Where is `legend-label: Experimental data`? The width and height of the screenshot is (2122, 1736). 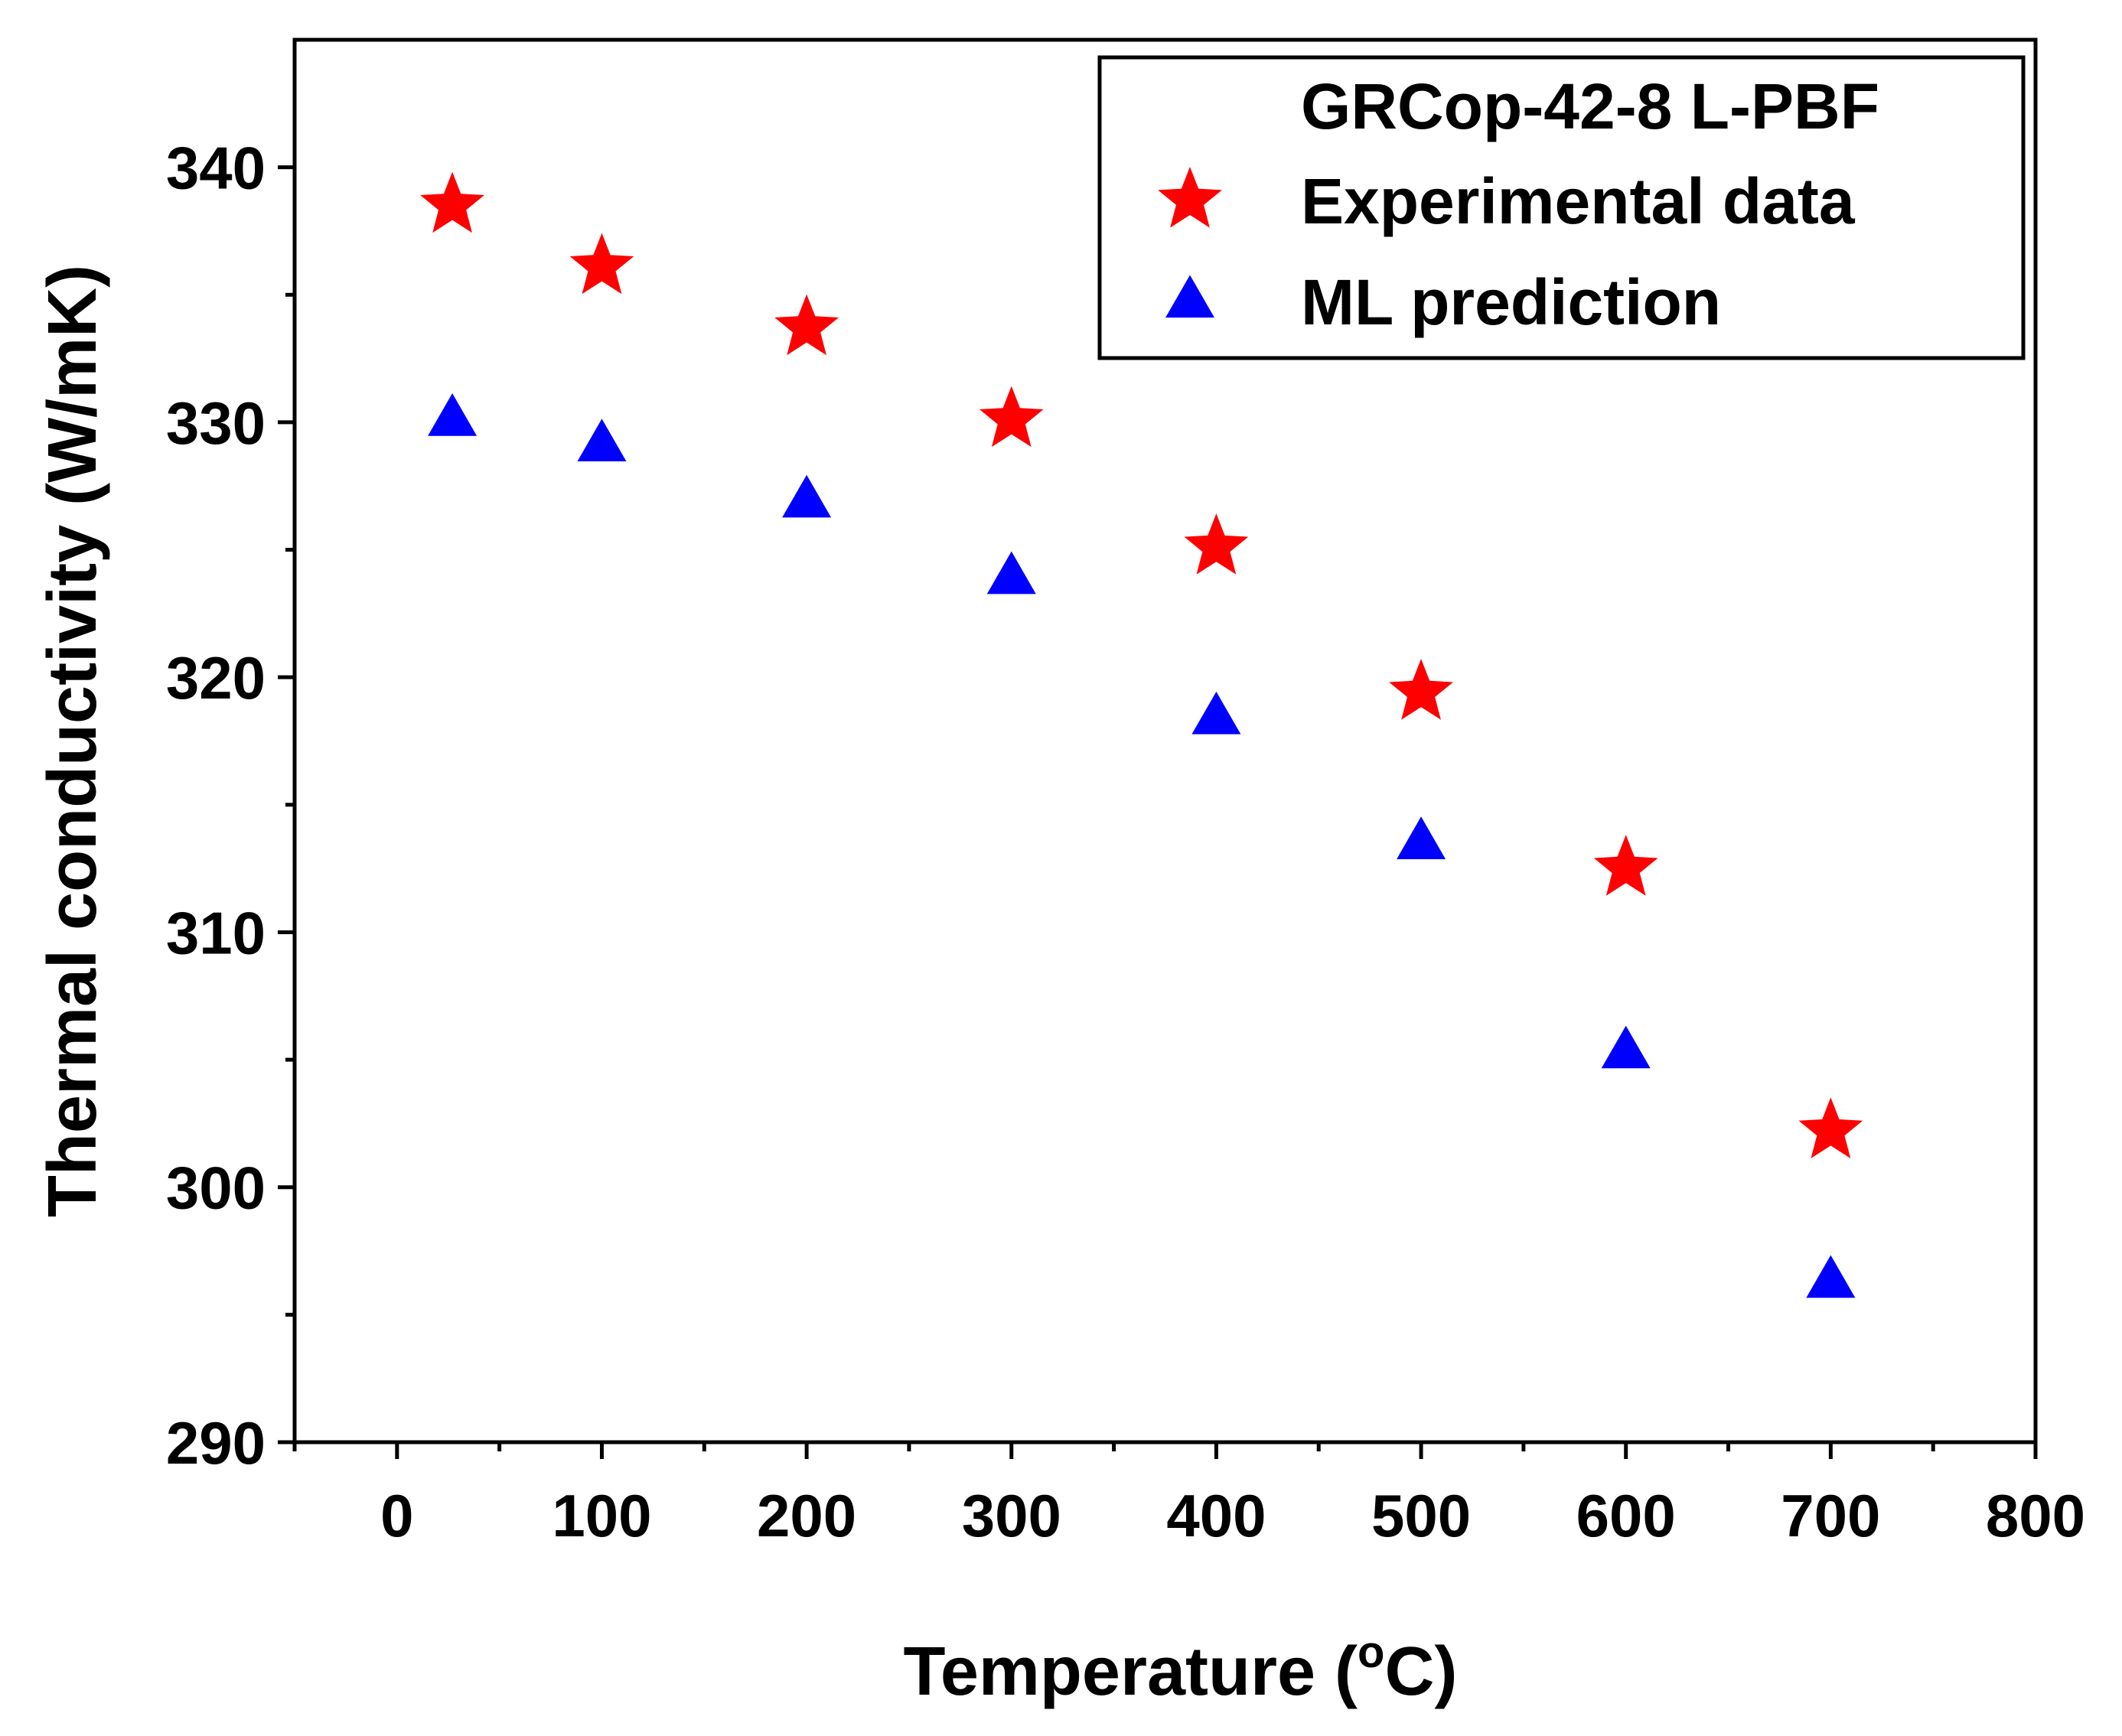
legend-label: Experimental data is located at coordinates (1578, 201).